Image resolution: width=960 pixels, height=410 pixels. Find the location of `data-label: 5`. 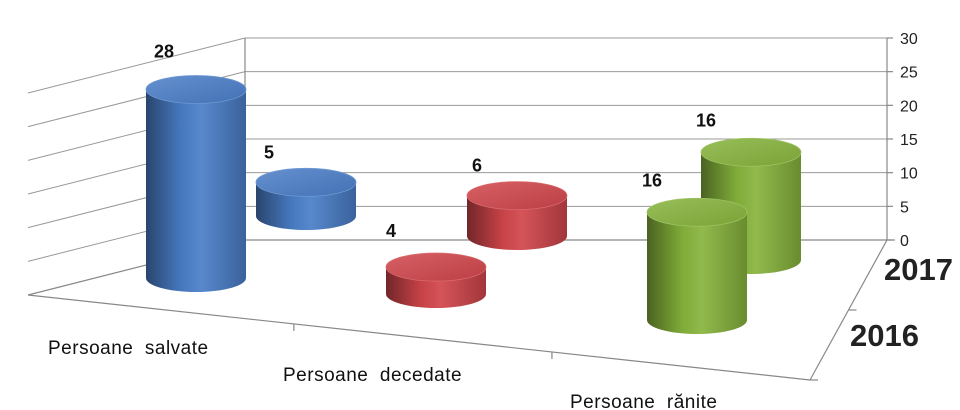

data-label: 5 is located at coordinates (269, 152).